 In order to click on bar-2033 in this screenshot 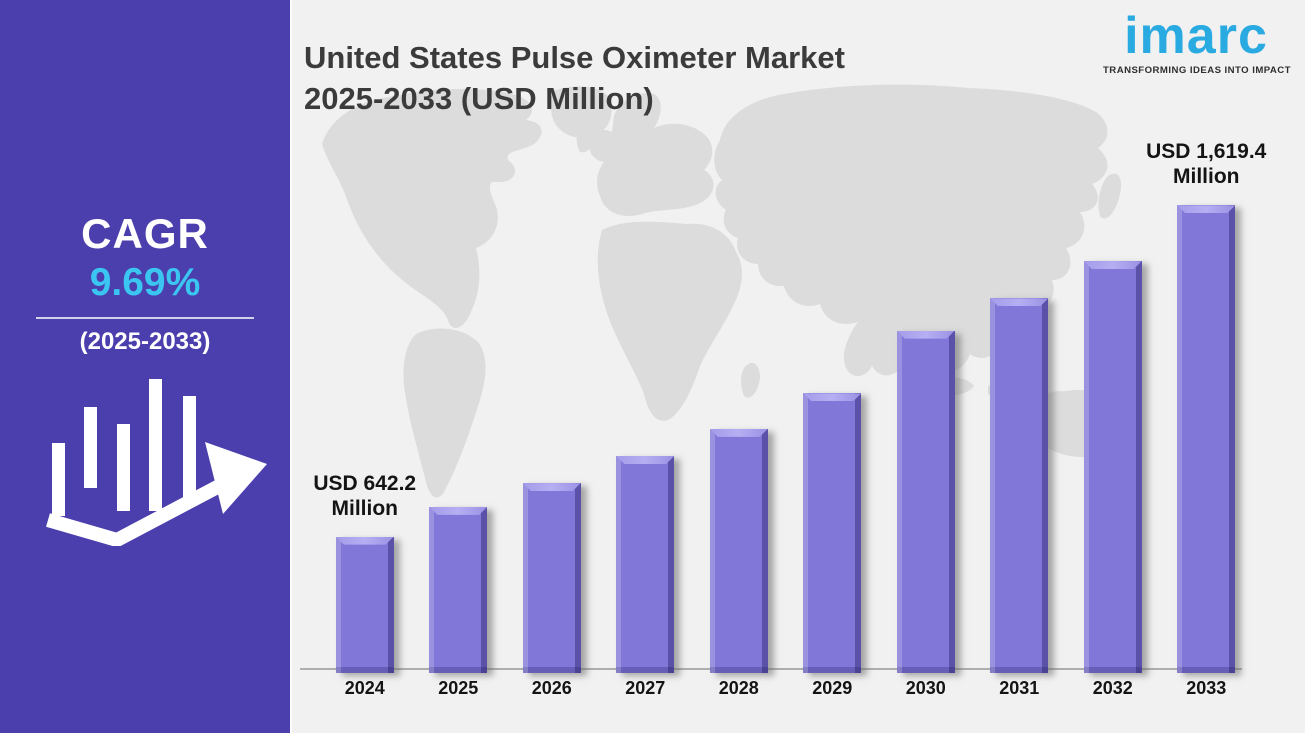, I will do `click(1206, 439)`.